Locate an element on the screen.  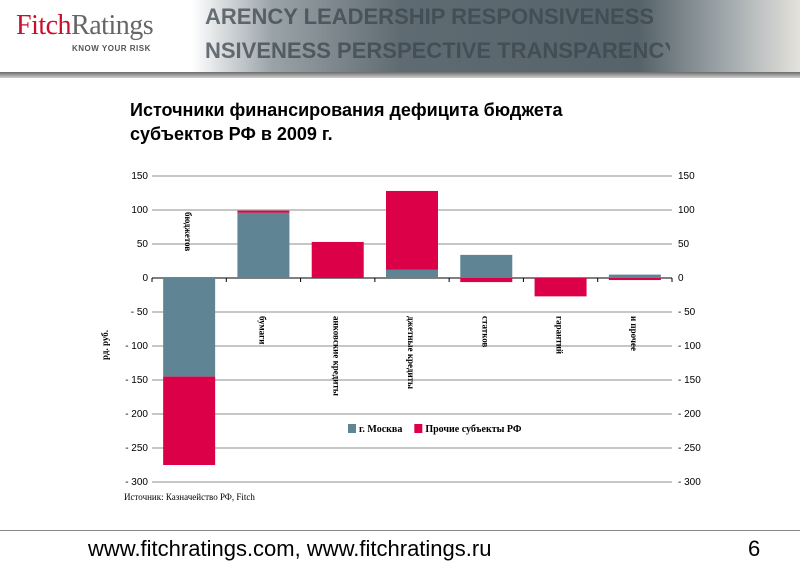
chart-source: Источник: Казначейство РФ, Fitch is located at coordinates (189, 497).